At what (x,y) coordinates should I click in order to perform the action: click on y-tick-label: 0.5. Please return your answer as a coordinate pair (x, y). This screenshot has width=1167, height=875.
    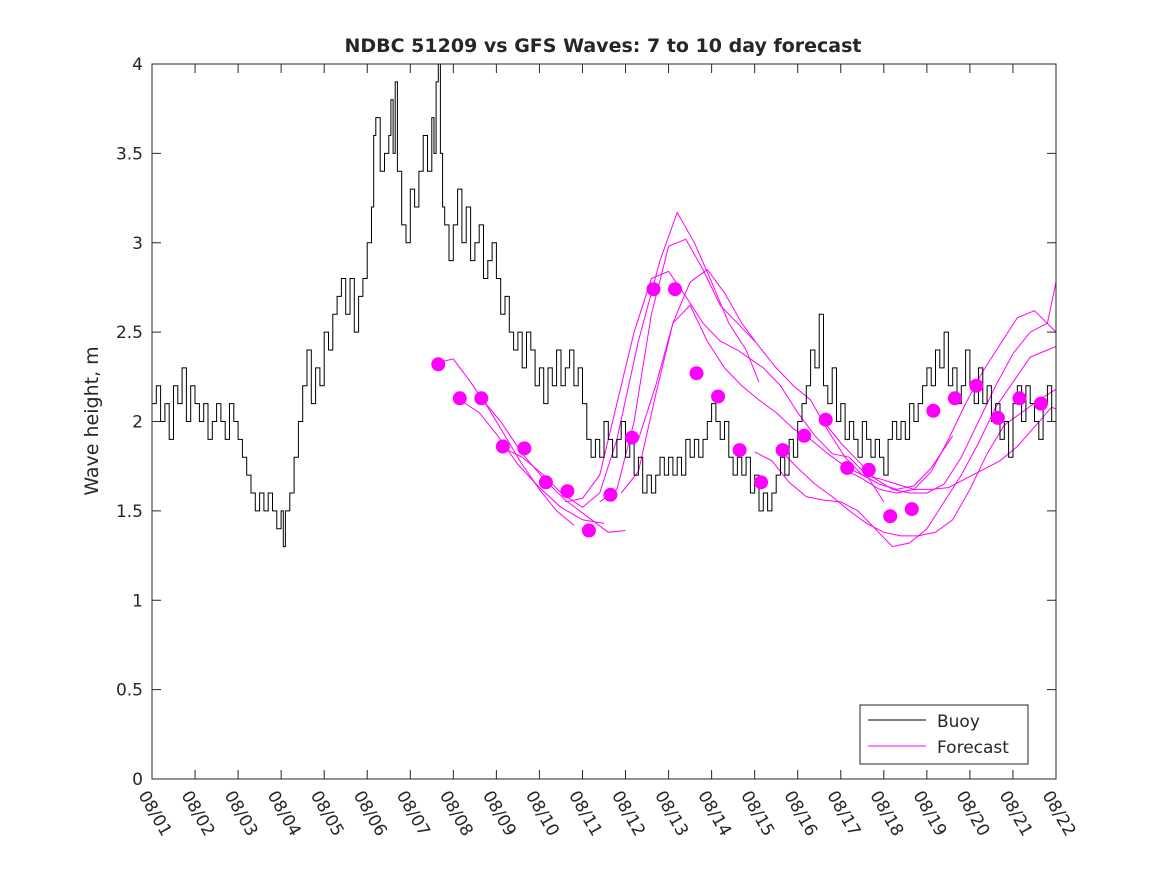
    Looking at the image, I should click on (129, 691).